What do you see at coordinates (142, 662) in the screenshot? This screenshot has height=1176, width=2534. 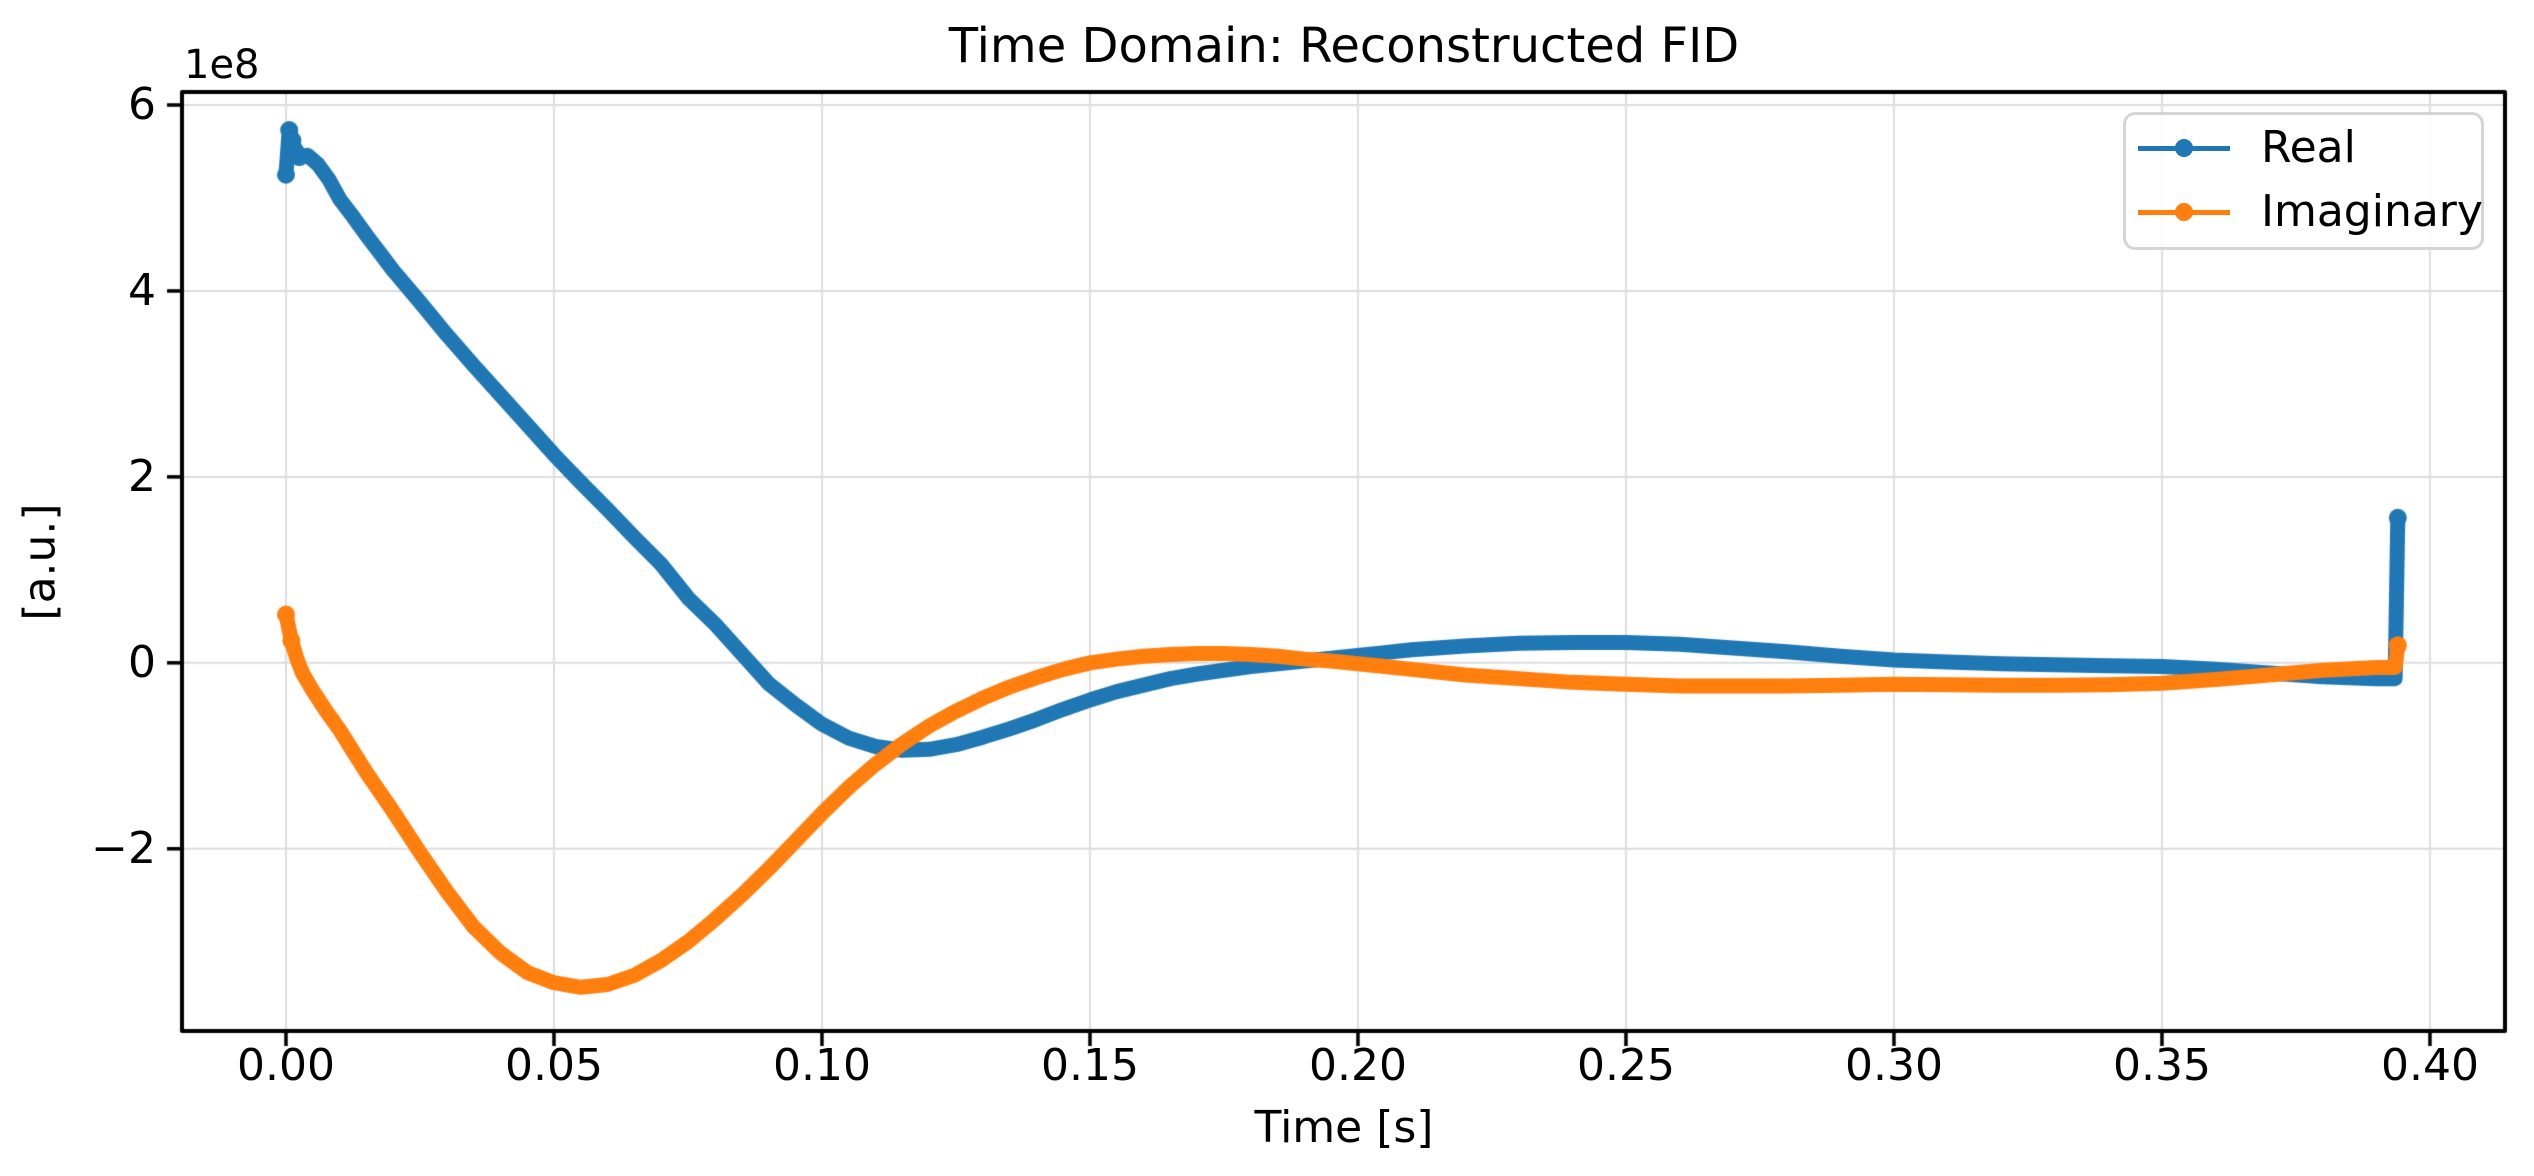 I see `y-tick-label: 0` at bounding box center [142, 662].